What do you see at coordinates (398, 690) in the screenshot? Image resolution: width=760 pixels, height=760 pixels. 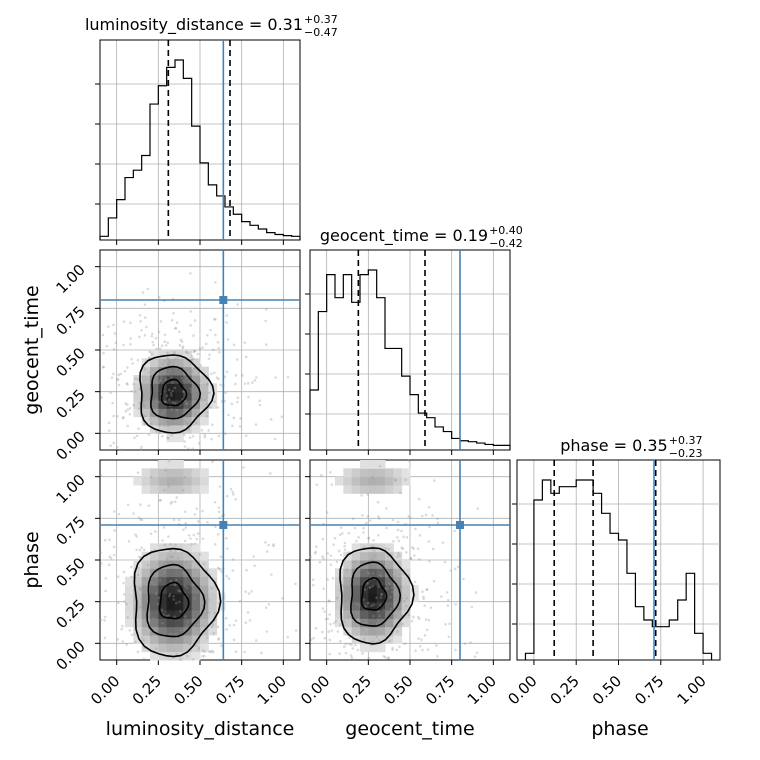 I see `x-tick-label: 0.50` at bounding box center [398, 690].